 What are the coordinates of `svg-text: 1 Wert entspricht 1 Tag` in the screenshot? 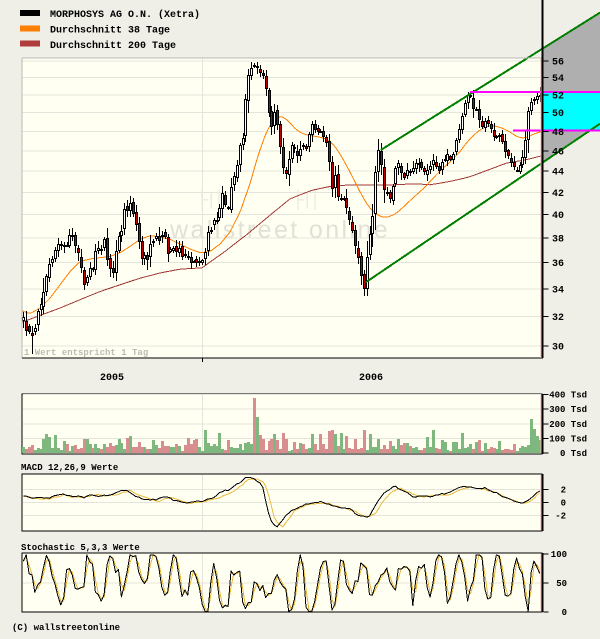 It's located at (86, 353).